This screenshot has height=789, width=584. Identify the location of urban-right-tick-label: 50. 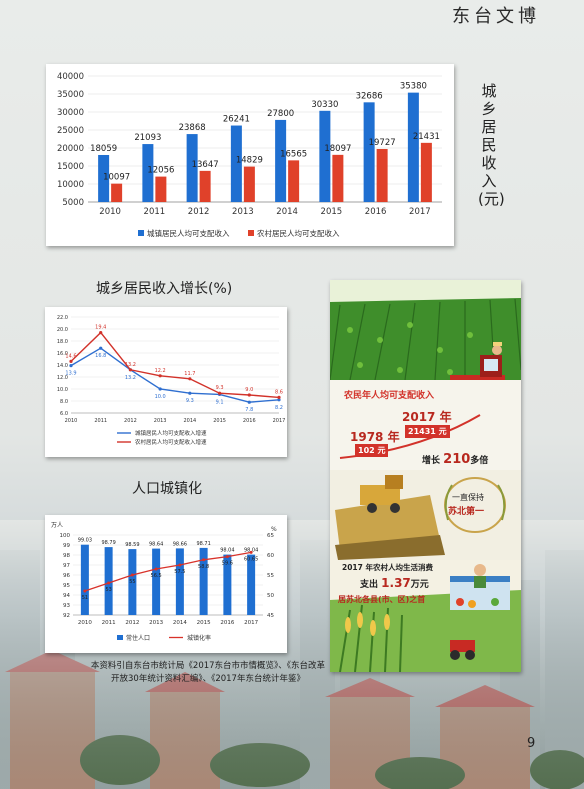
(270, 596).